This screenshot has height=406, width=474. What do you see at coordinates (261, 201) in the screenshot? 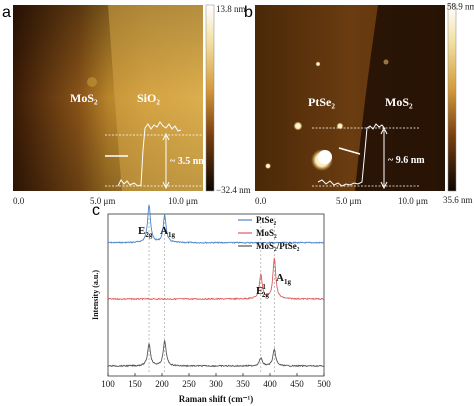
I see `afm-b-xtick-0: 0.0` at bounding box center [261, 201].